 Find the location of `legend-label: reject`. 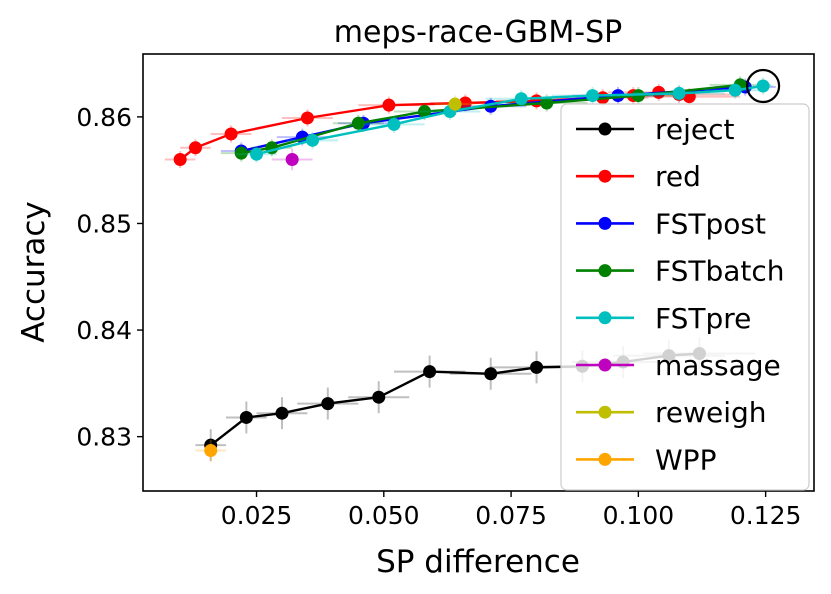

legend-label: reject is located at coordinates (695, 129).